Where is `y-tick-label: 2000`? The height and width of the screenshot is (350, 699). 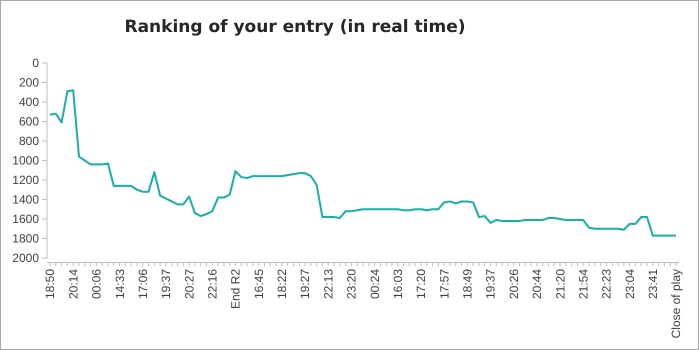 y-tick-label: 2000 is located at coordinates (26, 257).